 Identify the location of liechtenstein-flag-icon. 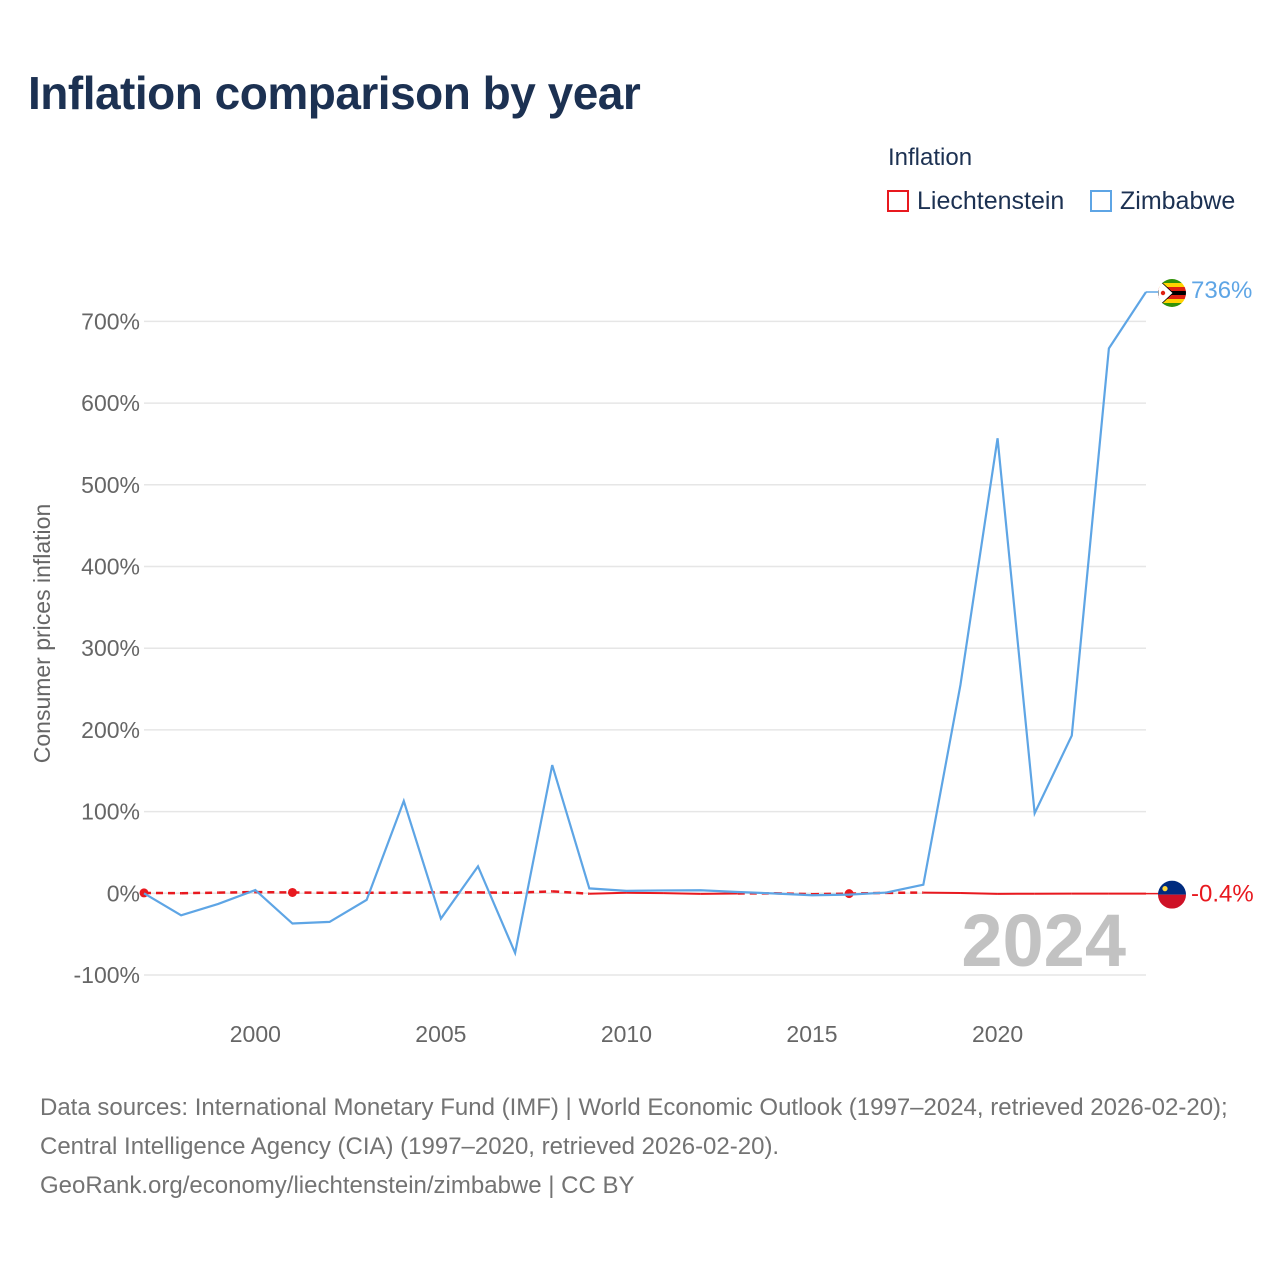
(1172, 894).